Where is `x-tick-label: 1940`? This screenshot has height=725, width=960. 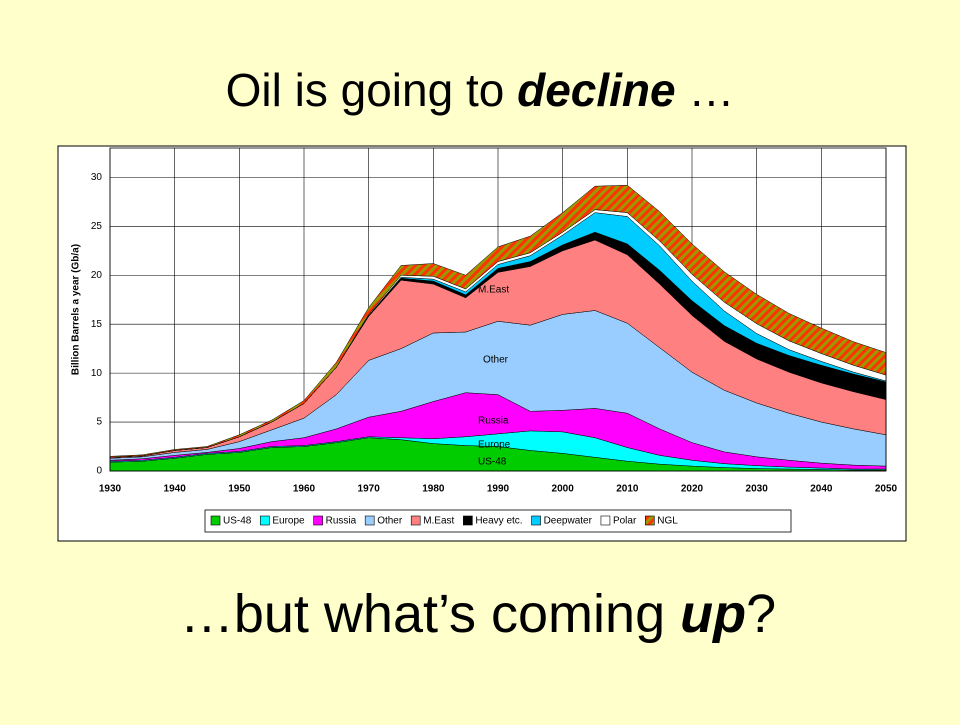
x-tick-label: 1940 is located at coordinates (175, 489).